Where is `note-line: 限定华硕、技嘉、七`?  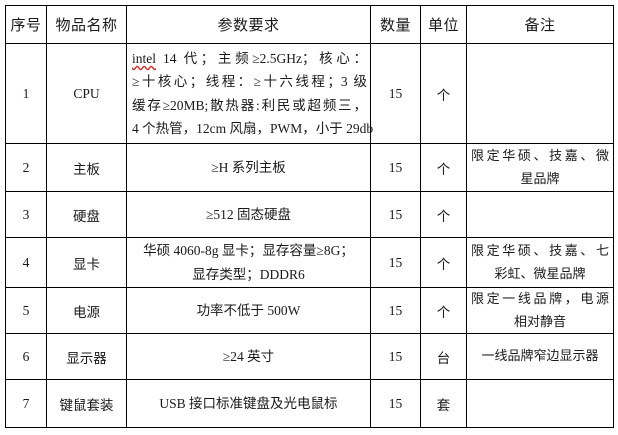 note-line: 限定华硕、技嘉、七 is located at coordinates (540, 251).